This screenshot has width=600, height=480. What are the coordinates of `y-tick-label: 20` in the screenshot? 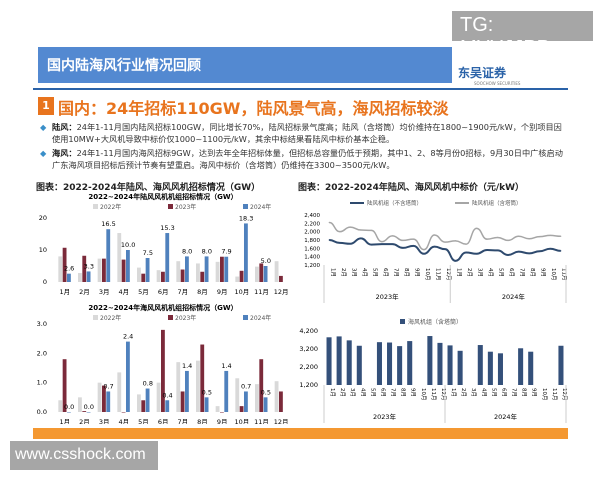 It's located at (43, 218).